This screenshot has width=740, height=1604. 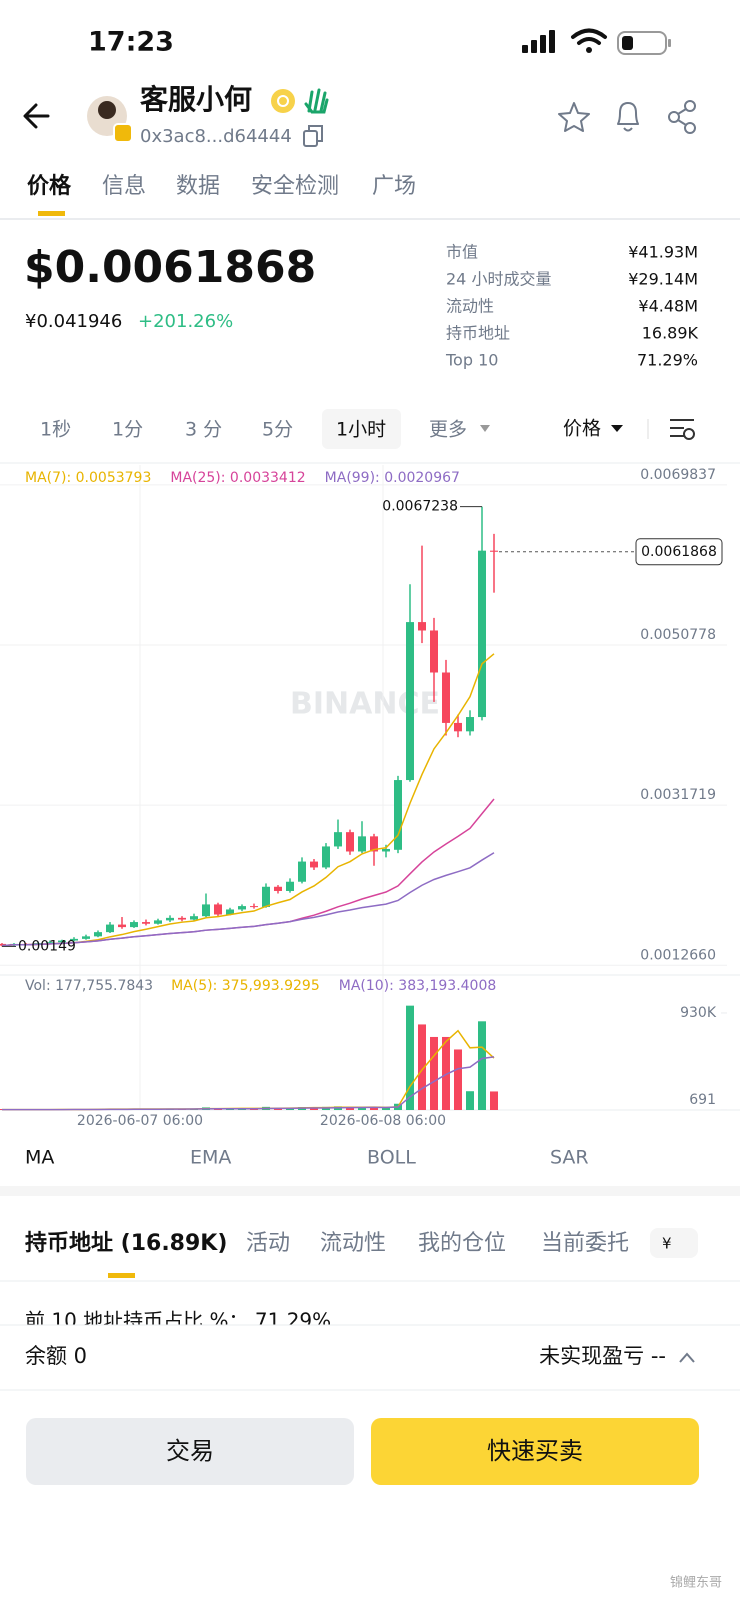 What do you see at coordinates (73, 321) in the screenshot?
I see `price-cny: ¥0.041946` at bounding box center [73, 321].